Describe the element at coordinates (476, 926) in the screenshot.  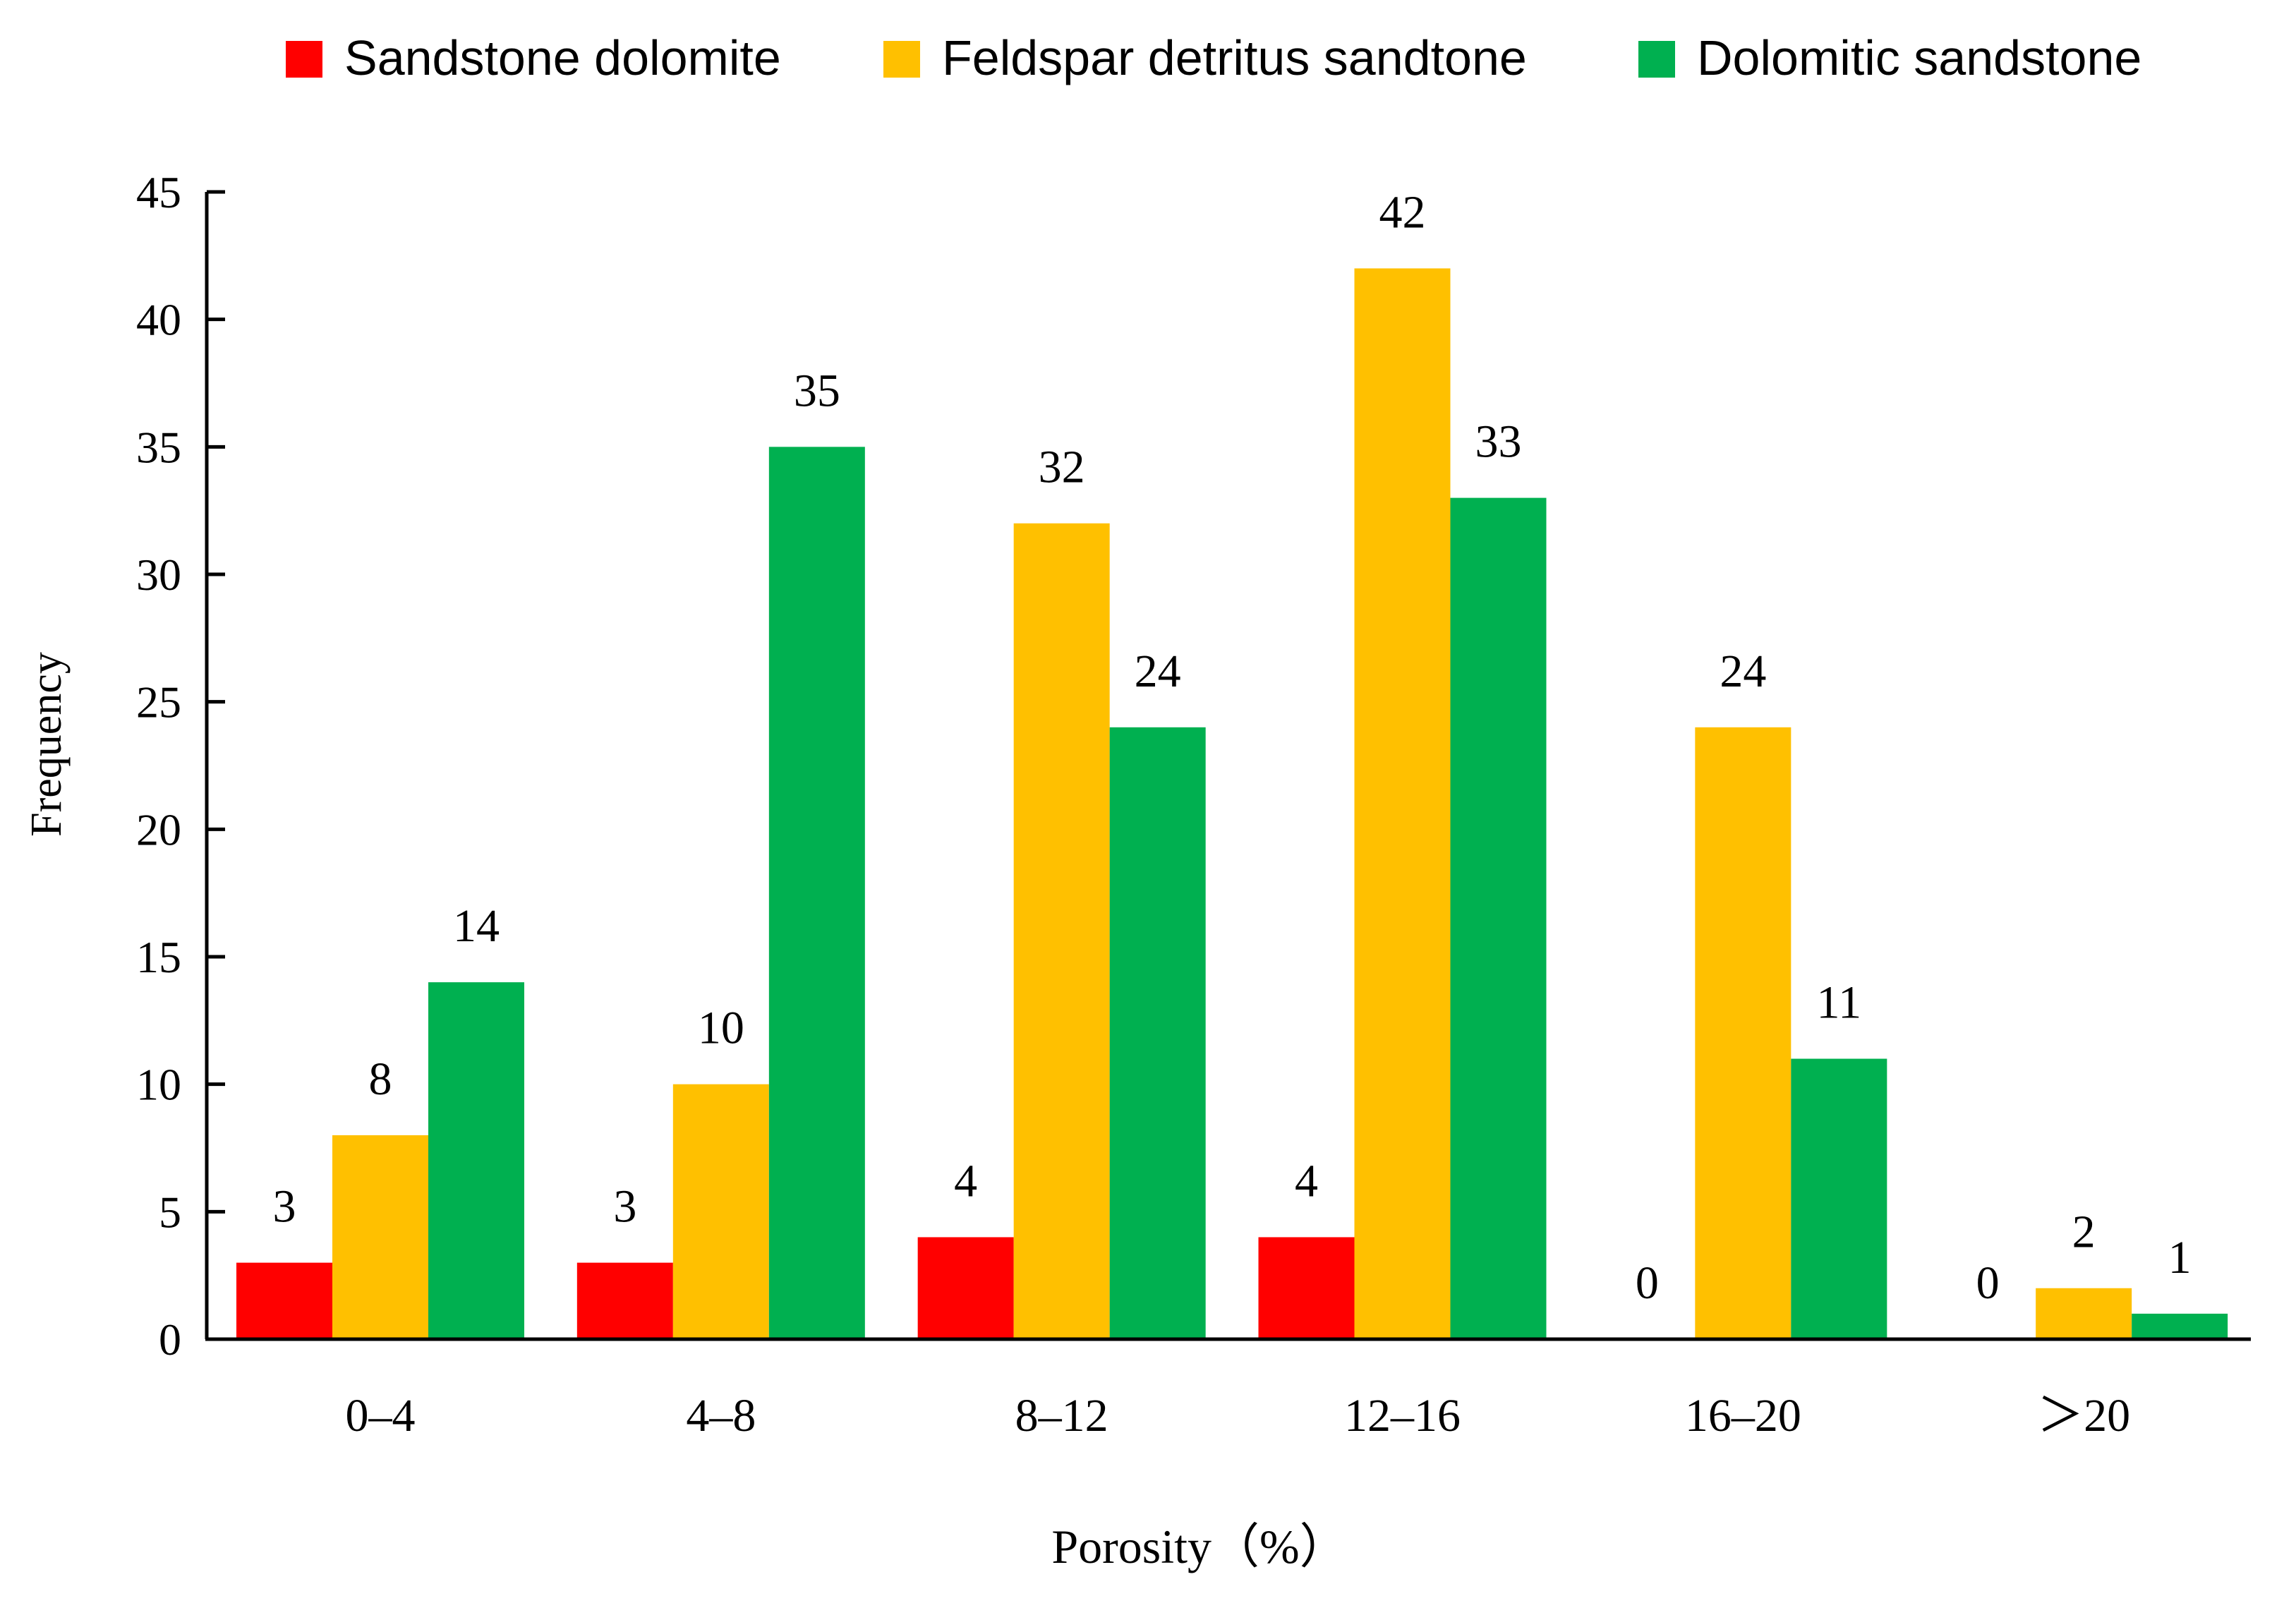
I see `data-label: 14` at that location.